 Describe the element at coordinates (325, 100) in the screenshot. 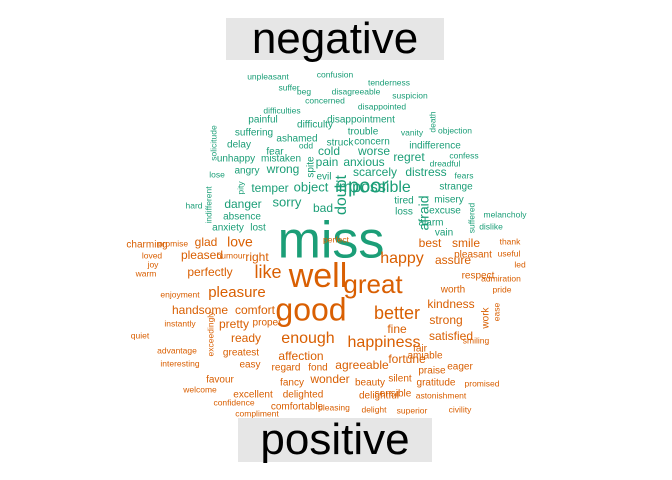

I see `word-concerned: concerned` at that location.